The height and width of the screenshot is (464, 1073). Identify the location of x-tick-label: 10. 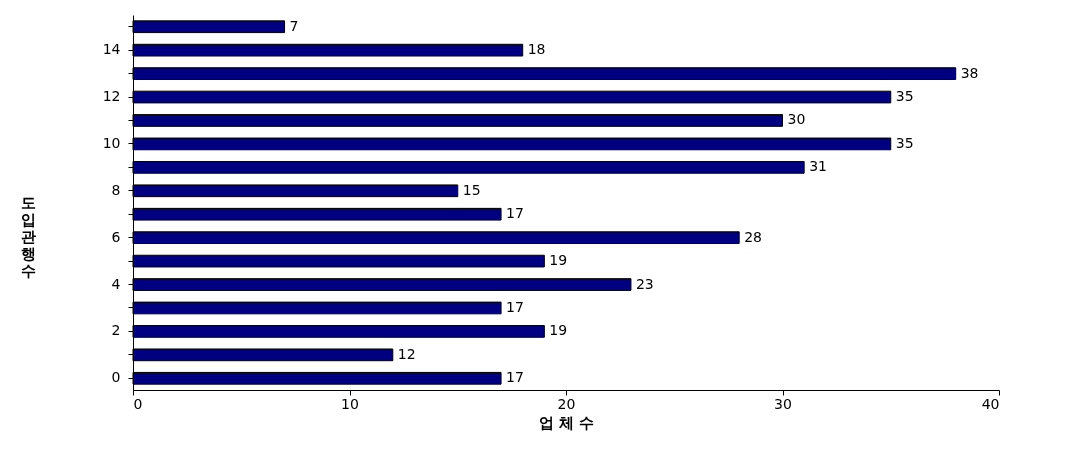
(350, 403).